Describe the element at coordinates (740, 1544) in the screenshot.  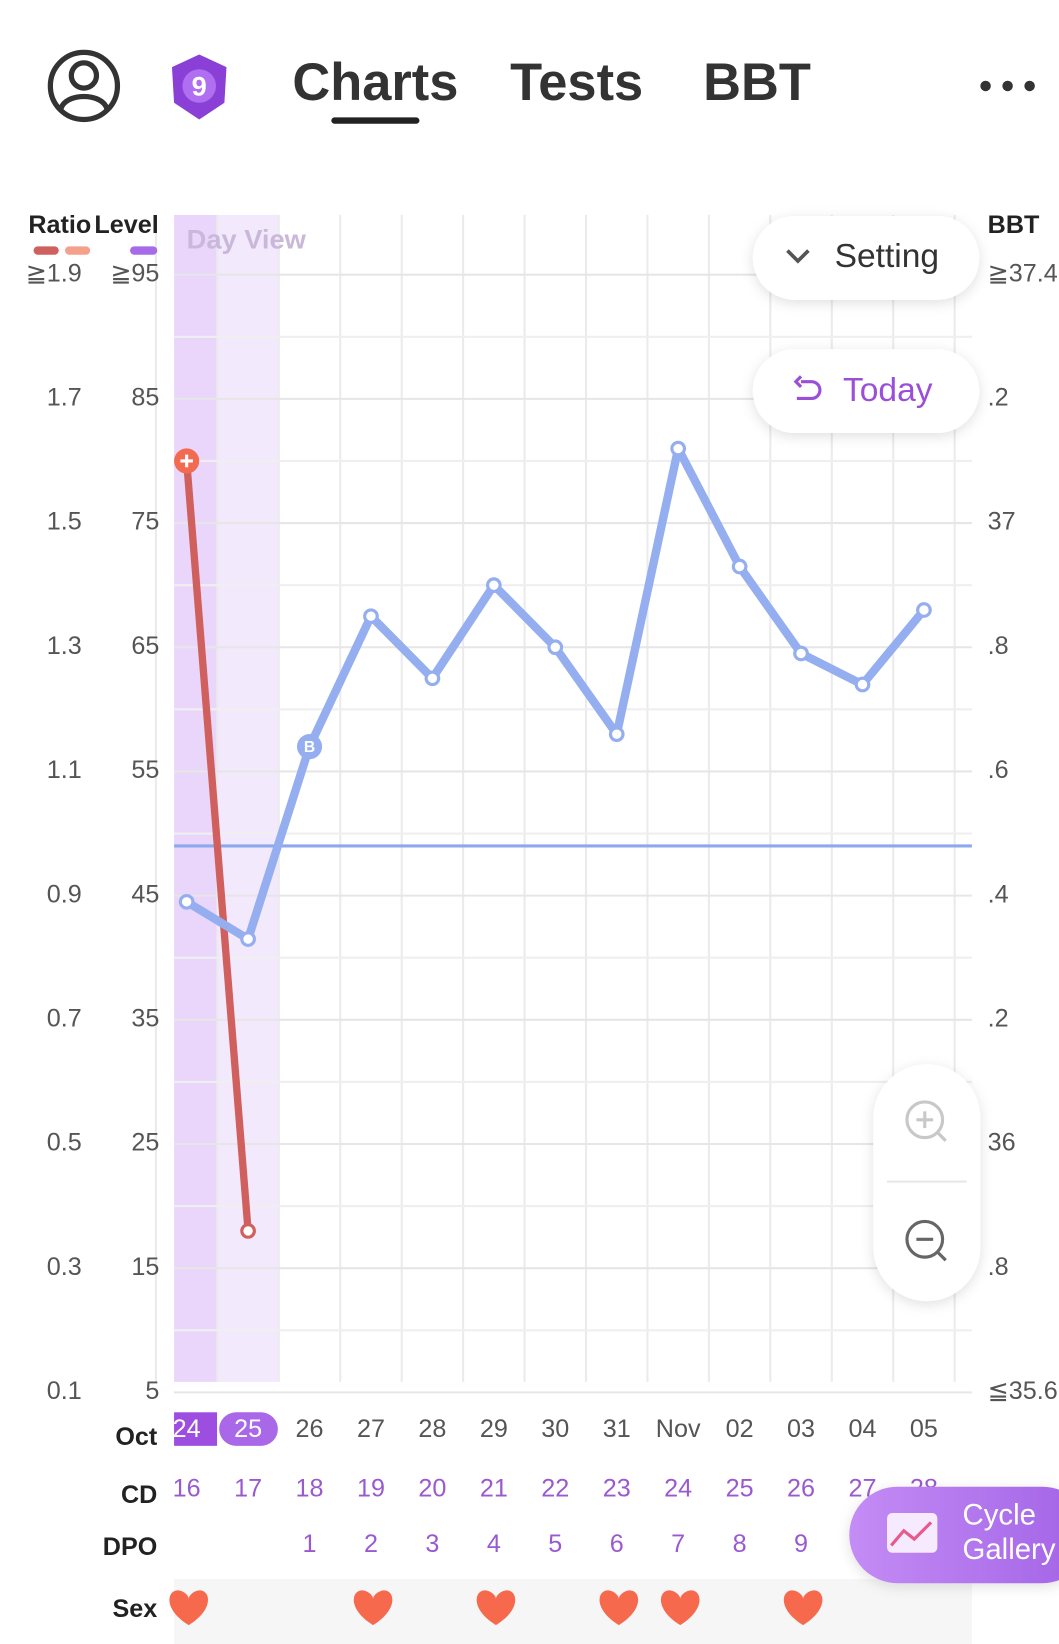
I see `dpo-value: 8` at that location.